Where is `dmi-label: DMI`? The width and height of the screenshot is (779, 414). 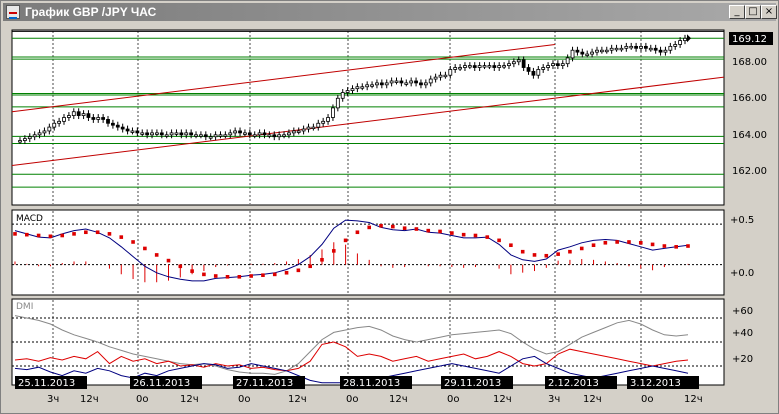
dmi-label: DMI is located at coordinates (24, 307).